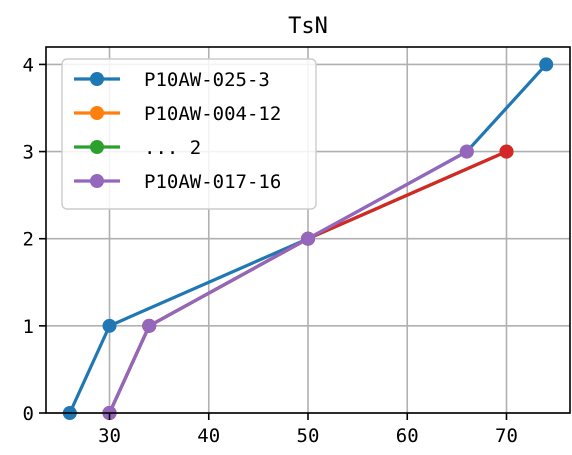  I want to click on y-tick-label: 0, so click(28, 414).